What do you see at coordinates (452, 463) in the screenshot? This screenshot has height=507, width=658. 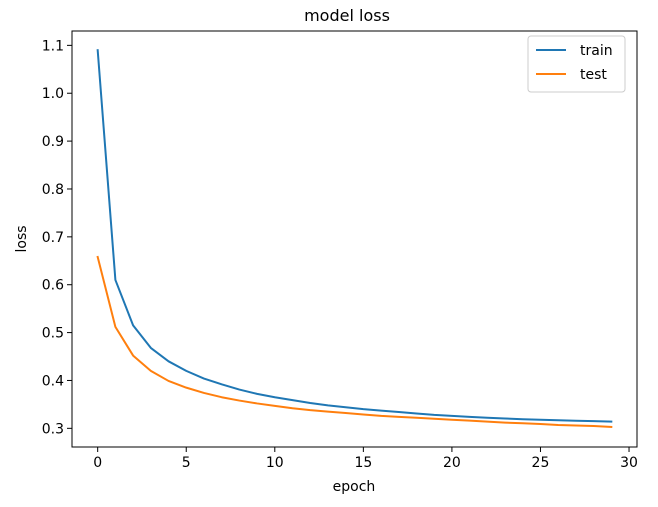 I see `x-tick-label: 20` at bounding box center [452, 463].